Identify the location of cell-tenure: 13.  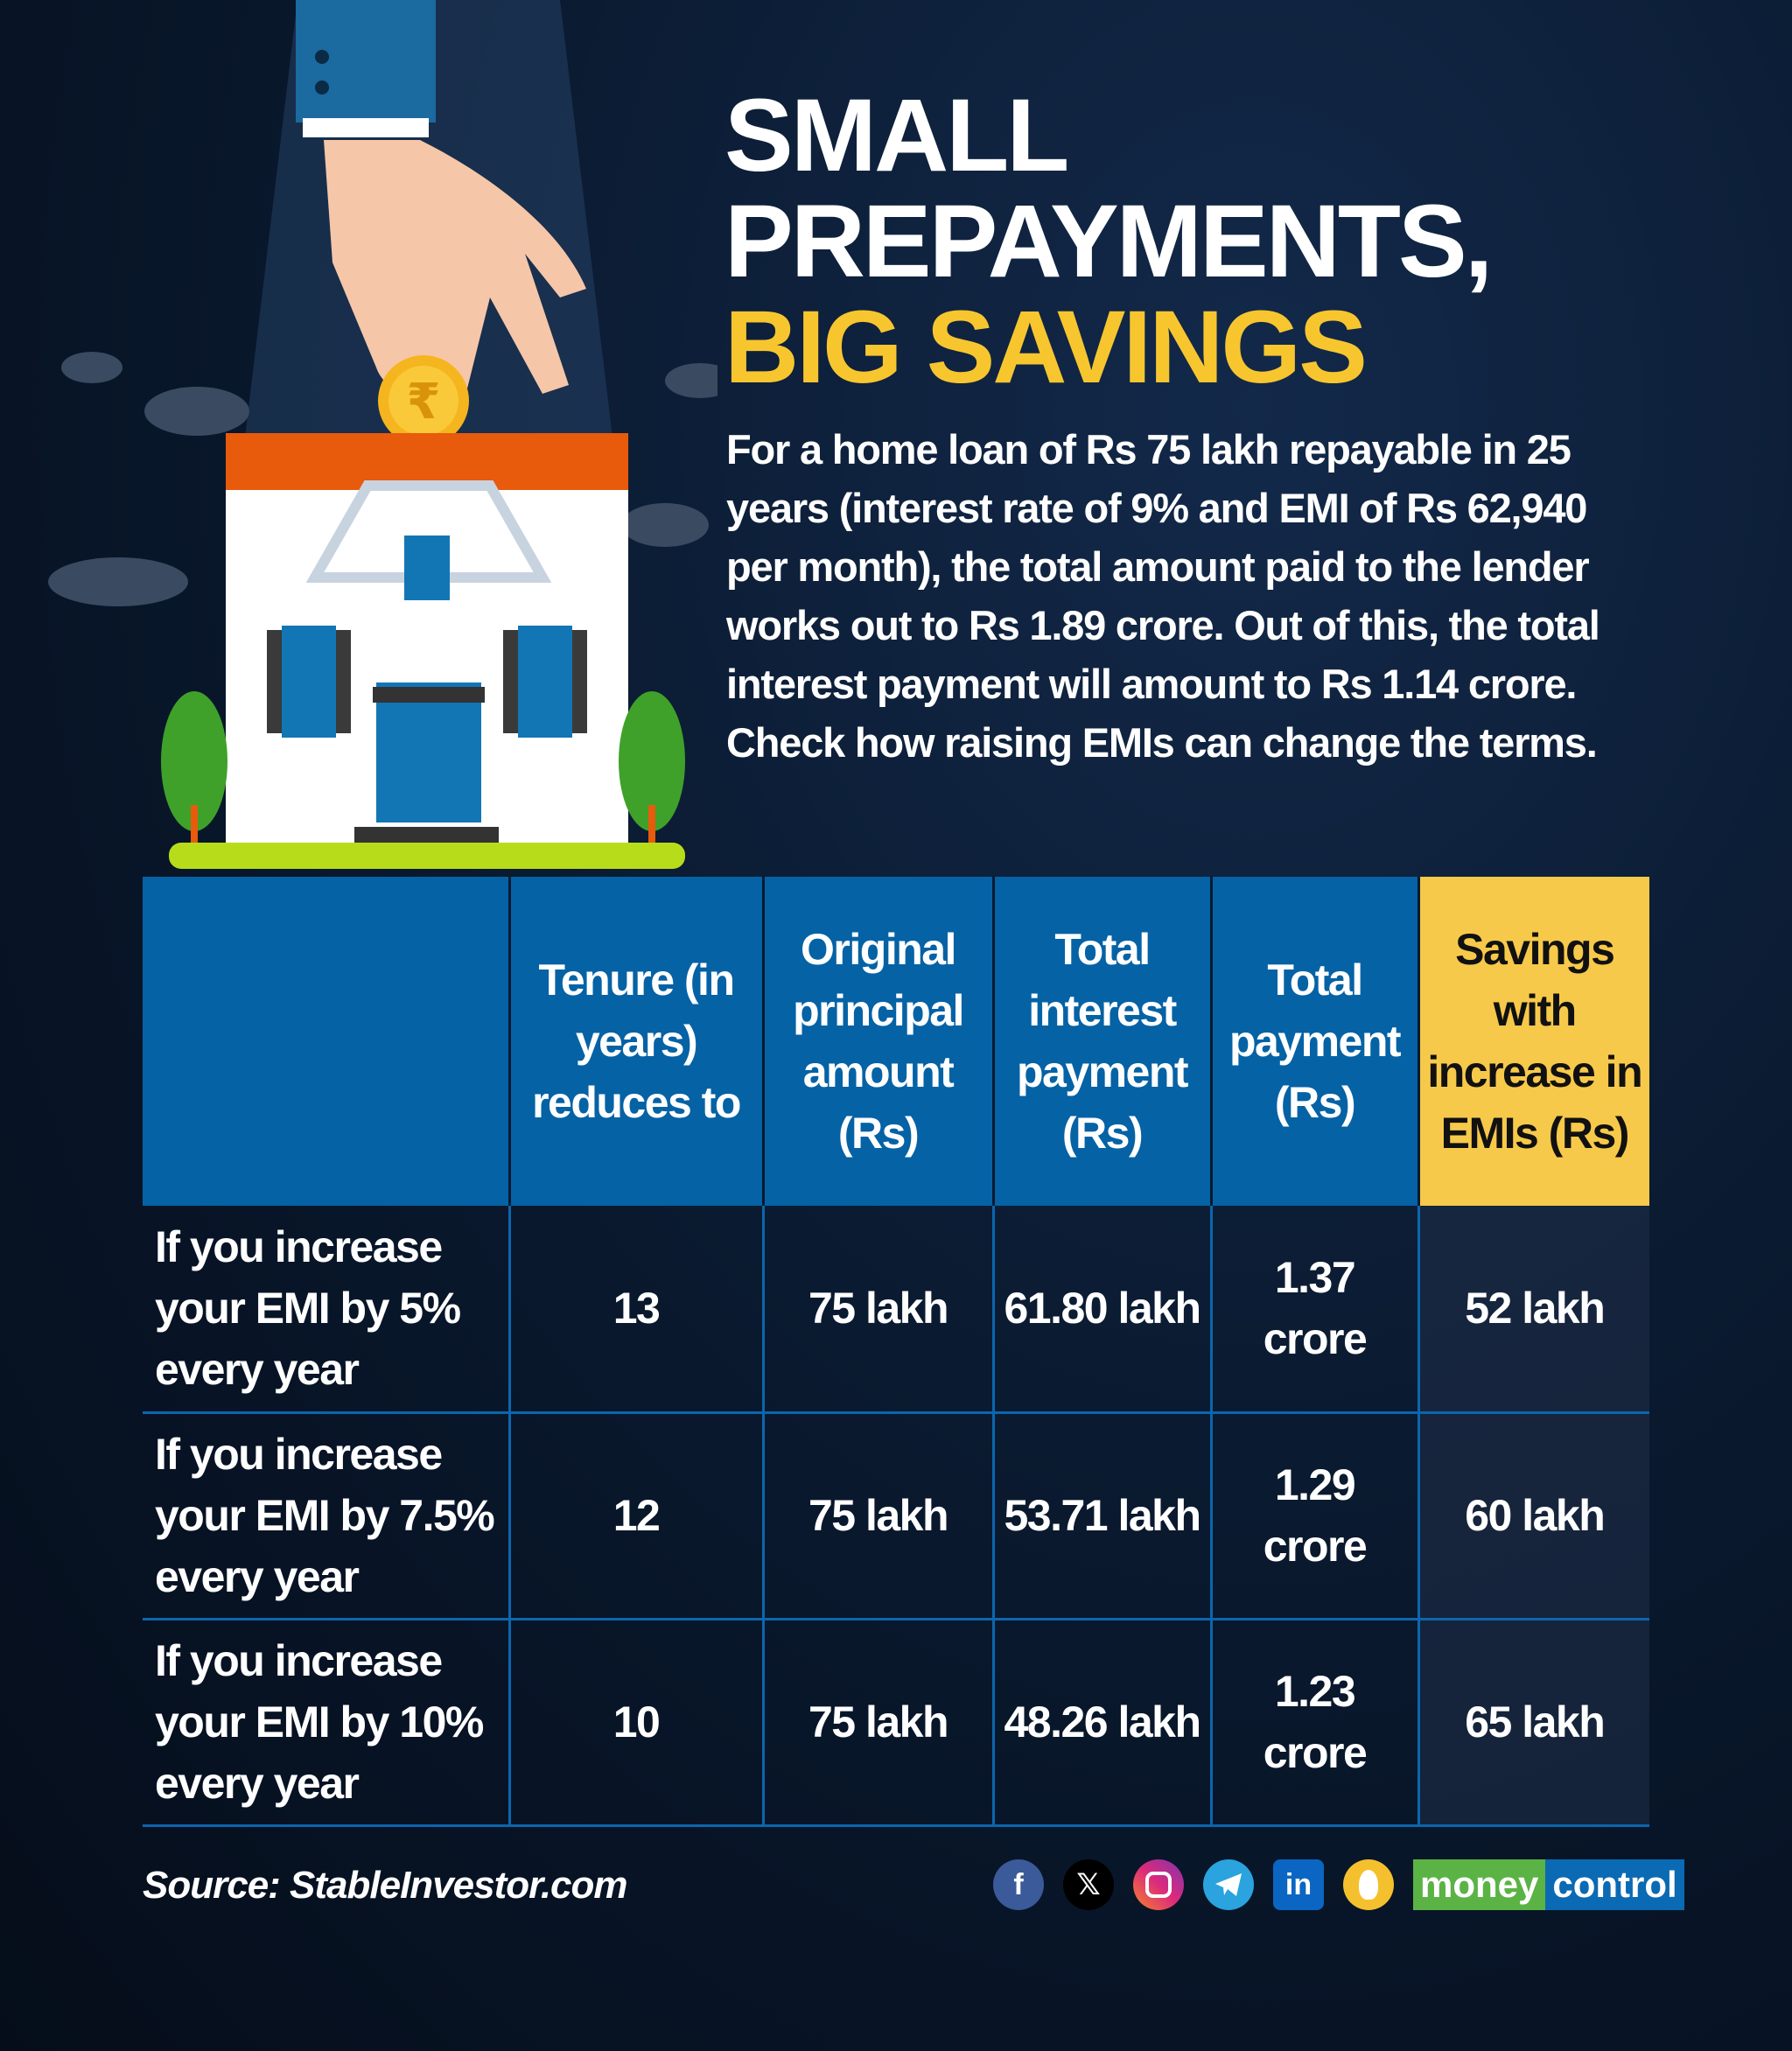
(635, 1310).